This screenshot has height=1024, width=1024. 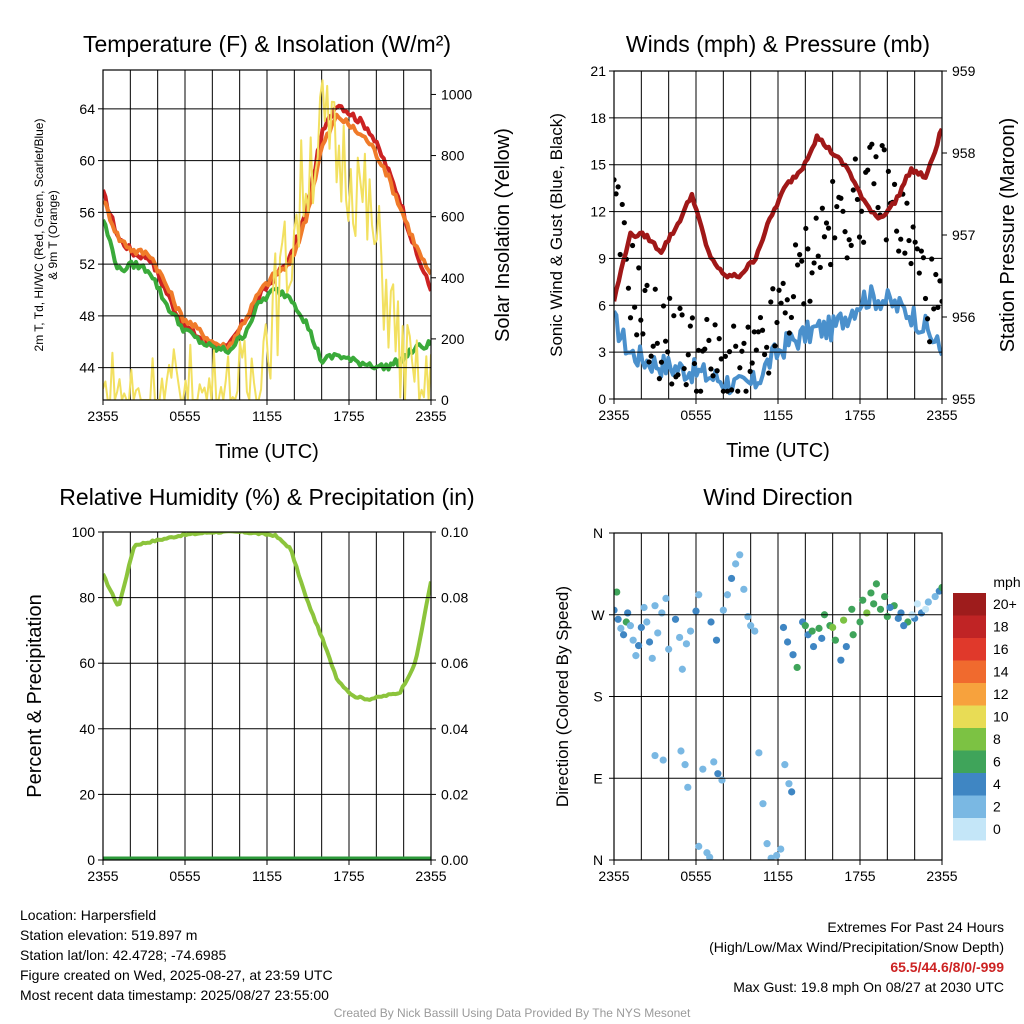 I want to click on plot-area, so click(x=267, y=696).